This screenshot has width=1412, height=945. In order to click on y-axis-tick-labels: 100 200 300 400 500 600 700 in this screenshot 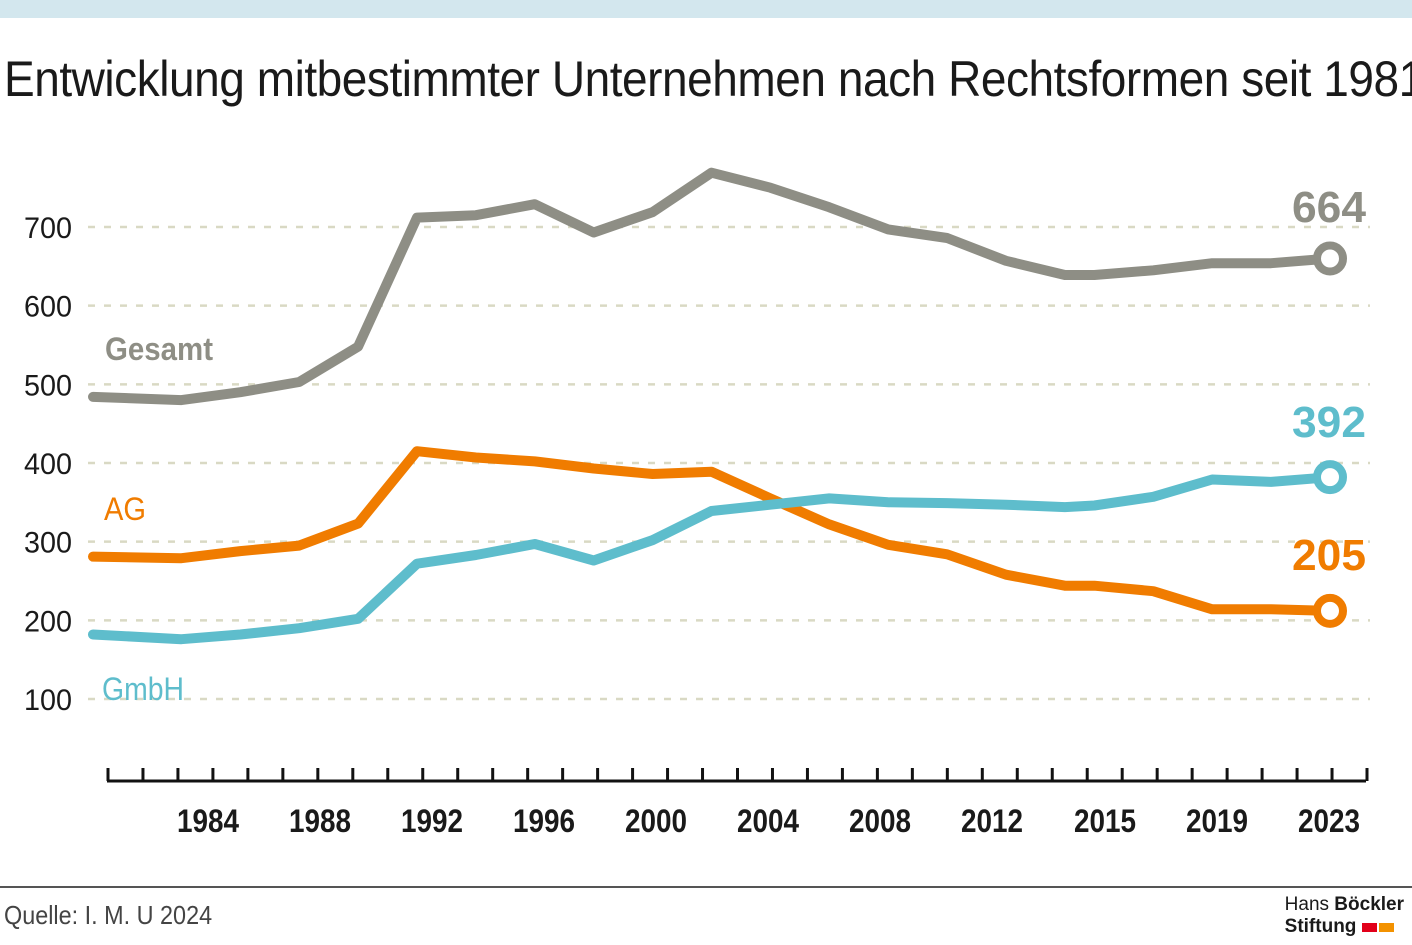, I will do `click(48, 464)`.